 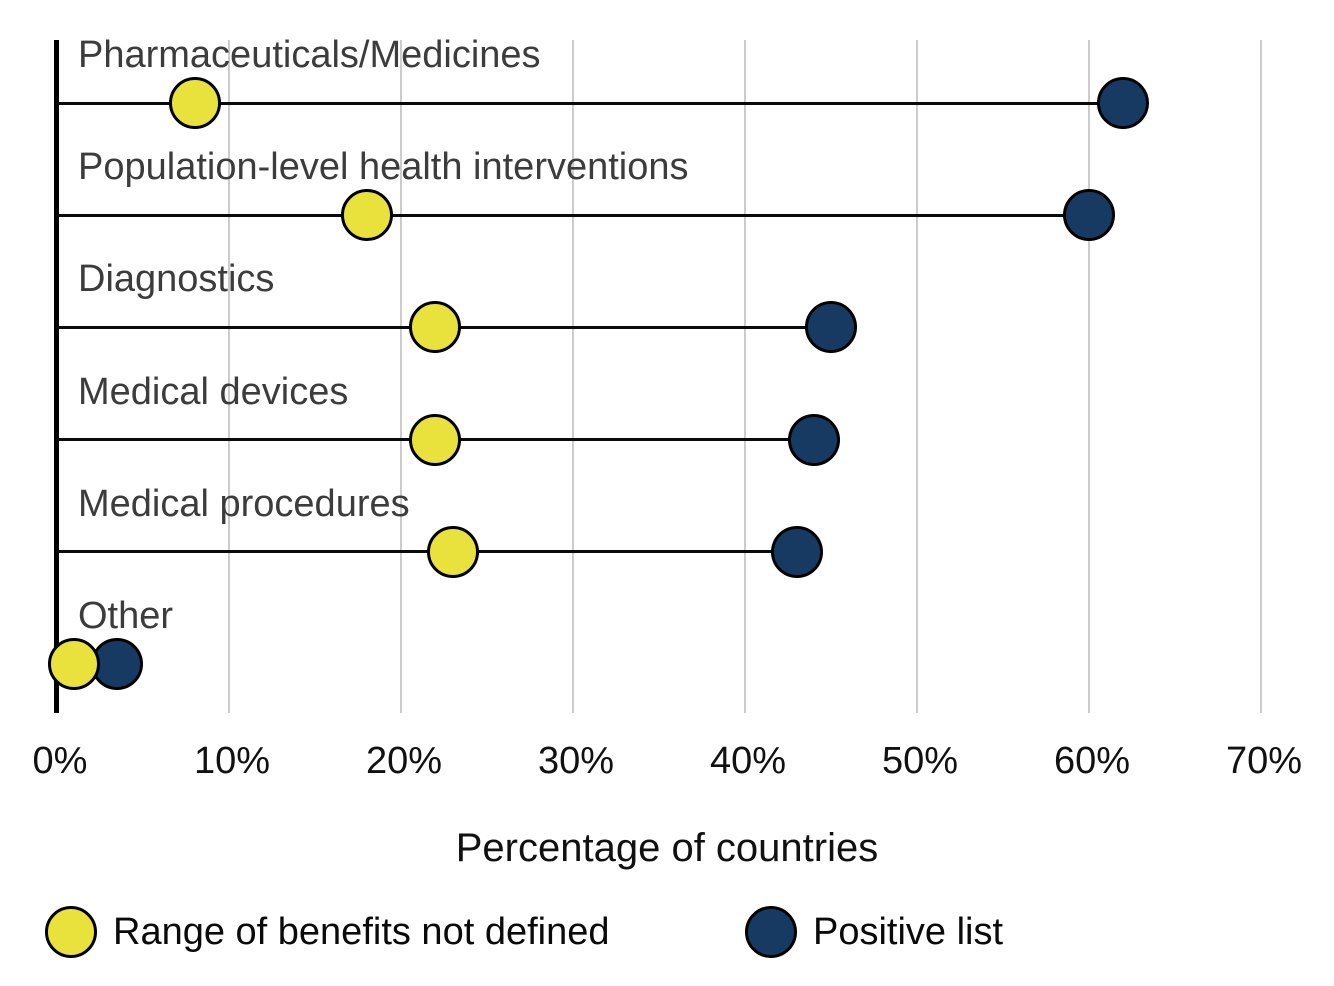 I want to click on legend-item: Range of benefits not defined, so click(x=327, y=932).